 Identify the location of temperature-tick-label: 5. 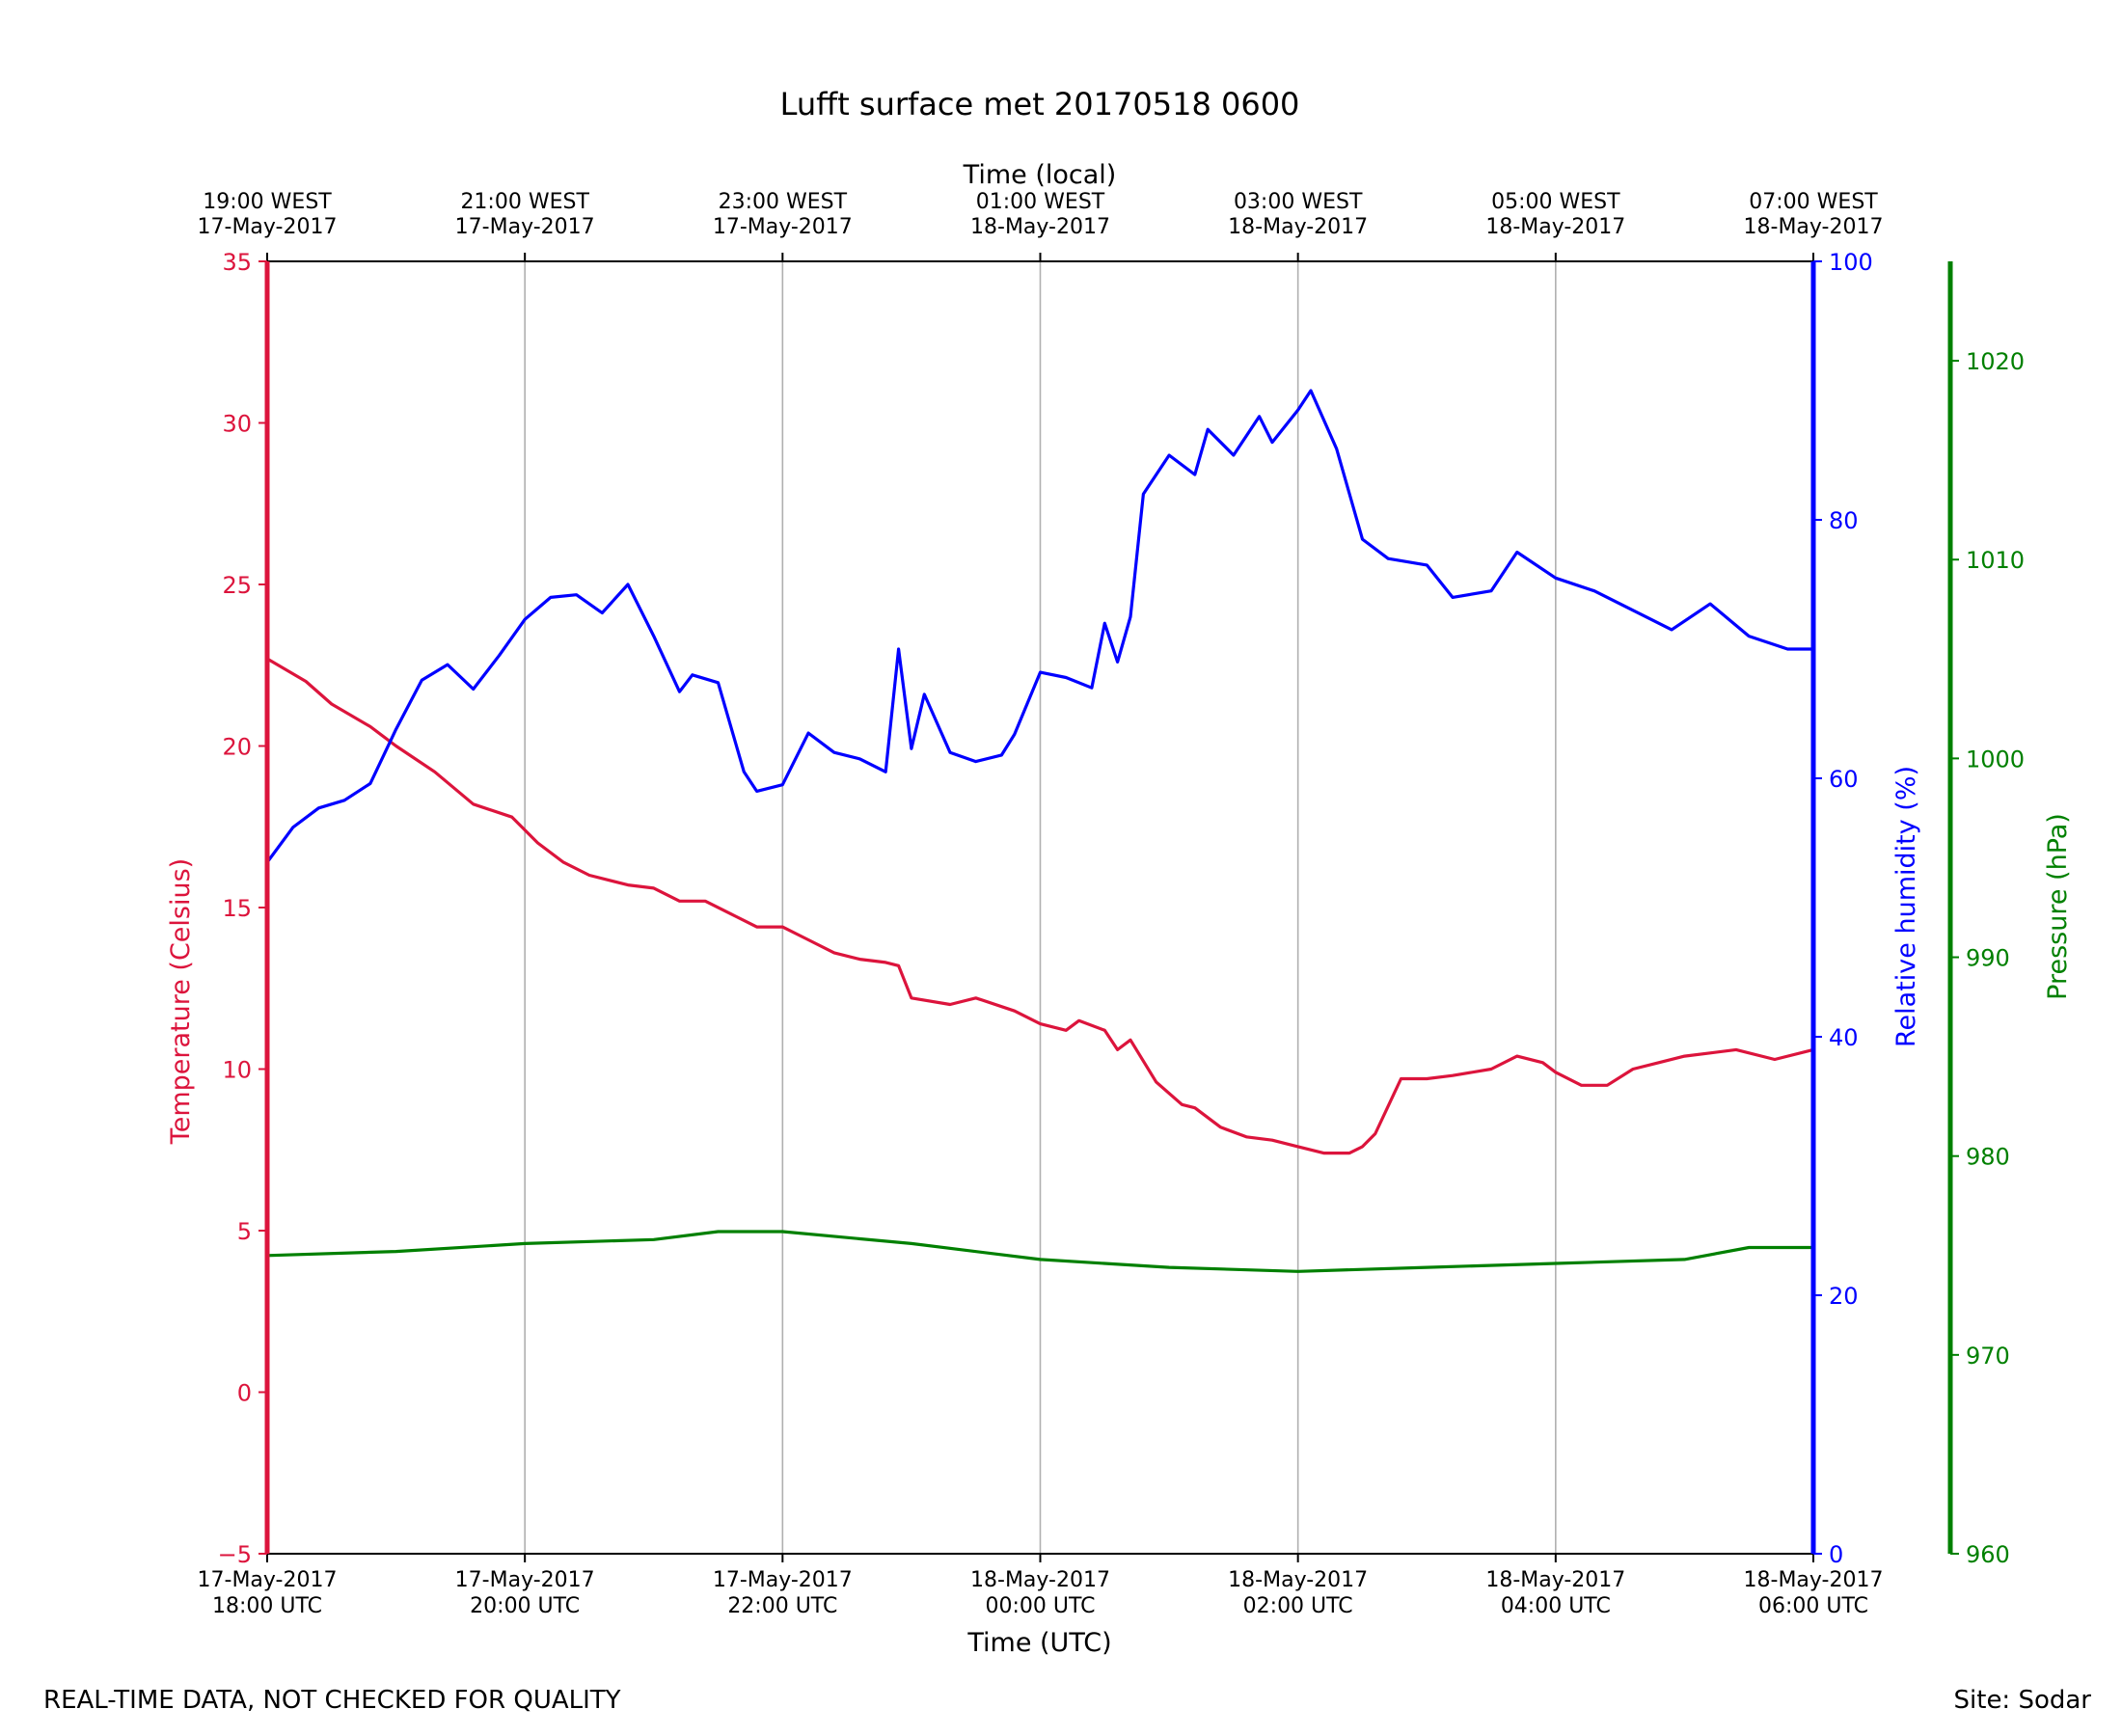
(245, 1232).